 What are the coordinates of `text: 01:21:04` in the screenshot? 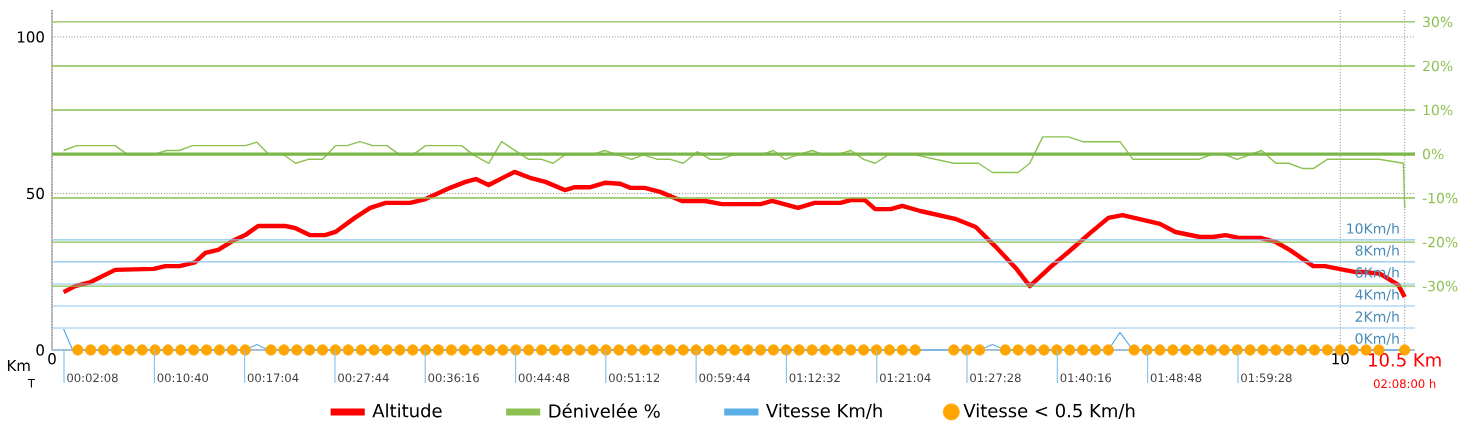 It's located at (905, 378).